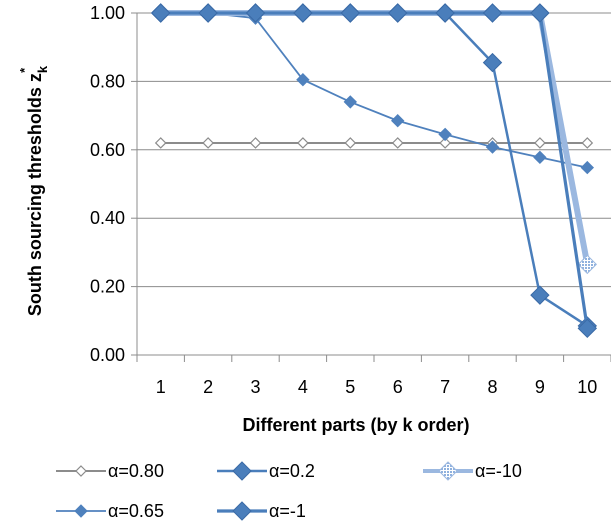  What do you see at coordinates (303, 387) in the screenshot?
I see `x-tick-label: 4` at bounding box center [303, 387].